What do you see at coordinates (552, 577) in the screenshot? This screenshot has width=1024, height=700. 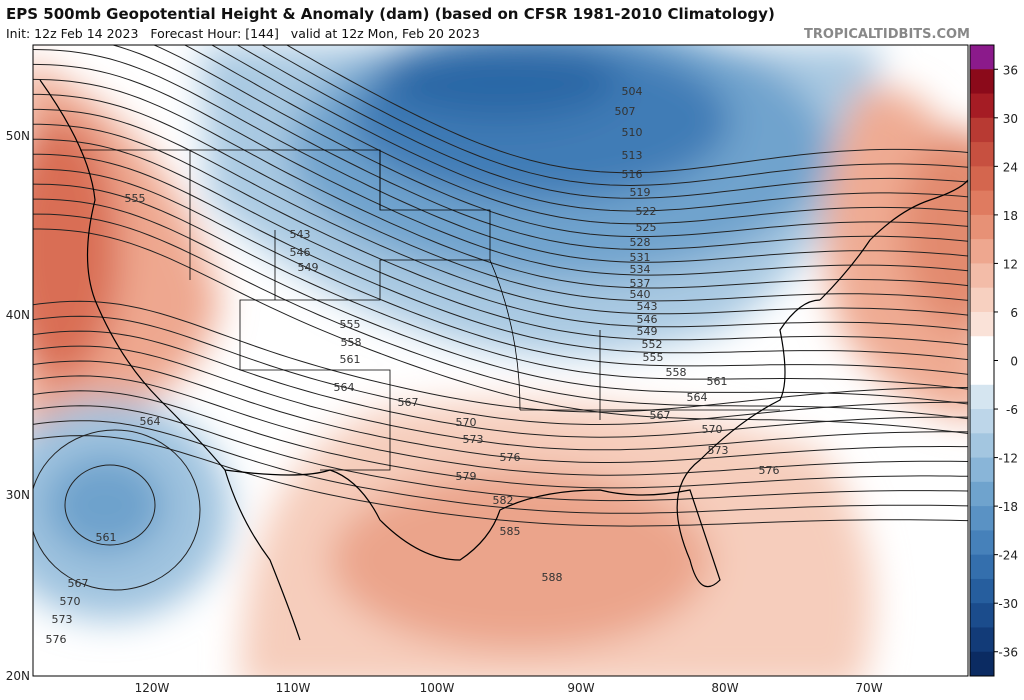 I see `contour-label: 588` at bounding box center [552, 577].